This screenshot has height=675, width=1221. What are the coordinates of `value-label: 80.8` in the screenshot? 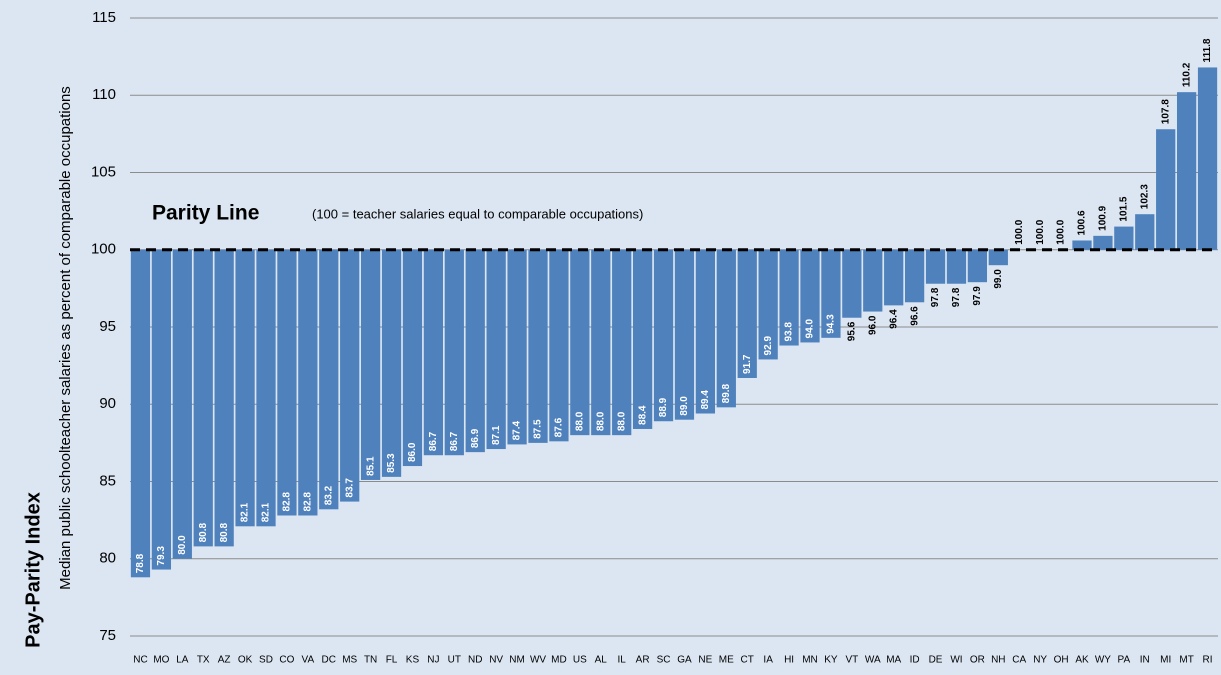 It's located at (203, 532).